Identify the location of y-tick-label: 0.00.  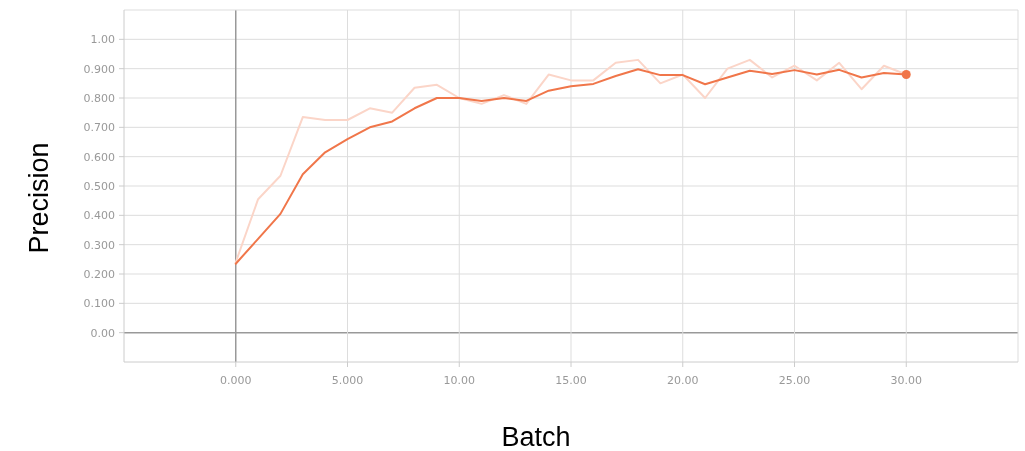
(102, 333).